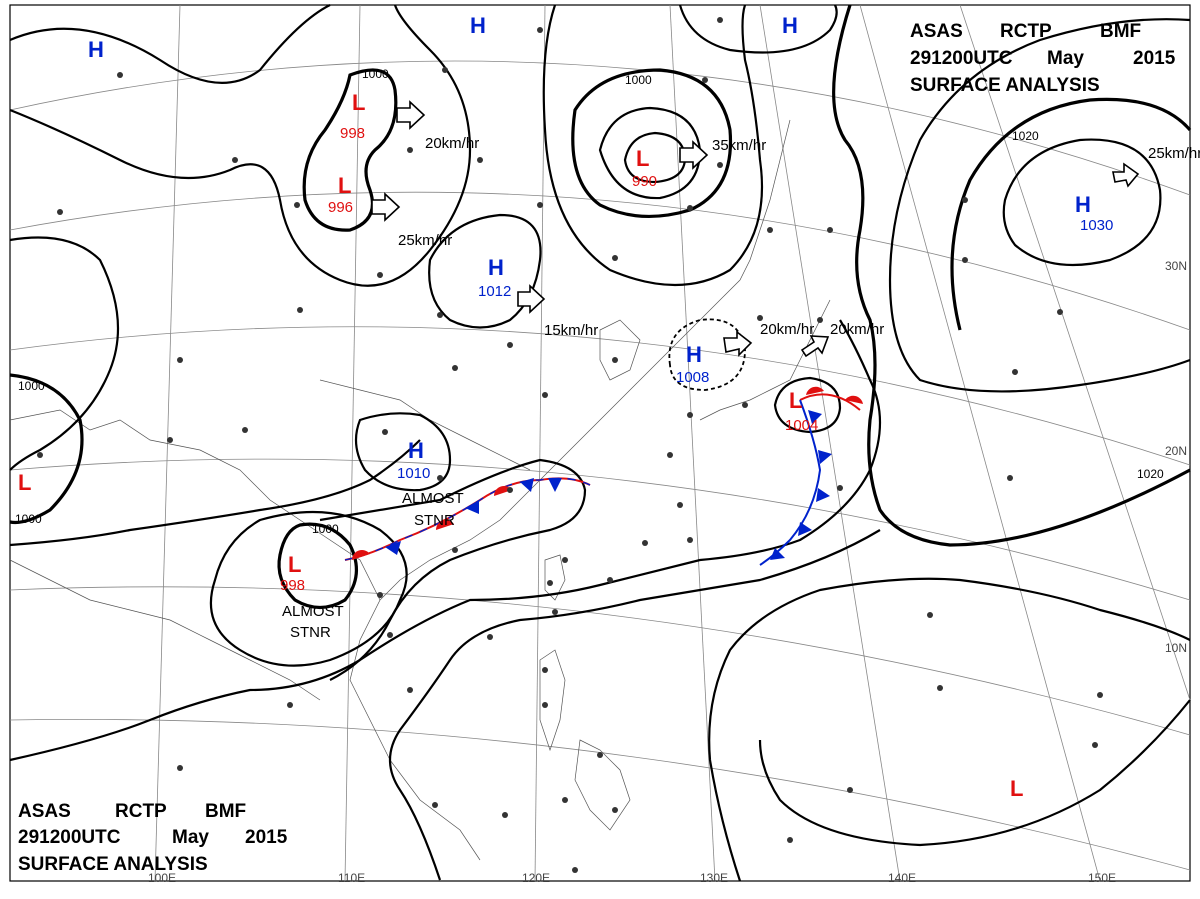 This screenshot has width=1200, height=899. I want to click on warm-front-east, so click(830, 402).